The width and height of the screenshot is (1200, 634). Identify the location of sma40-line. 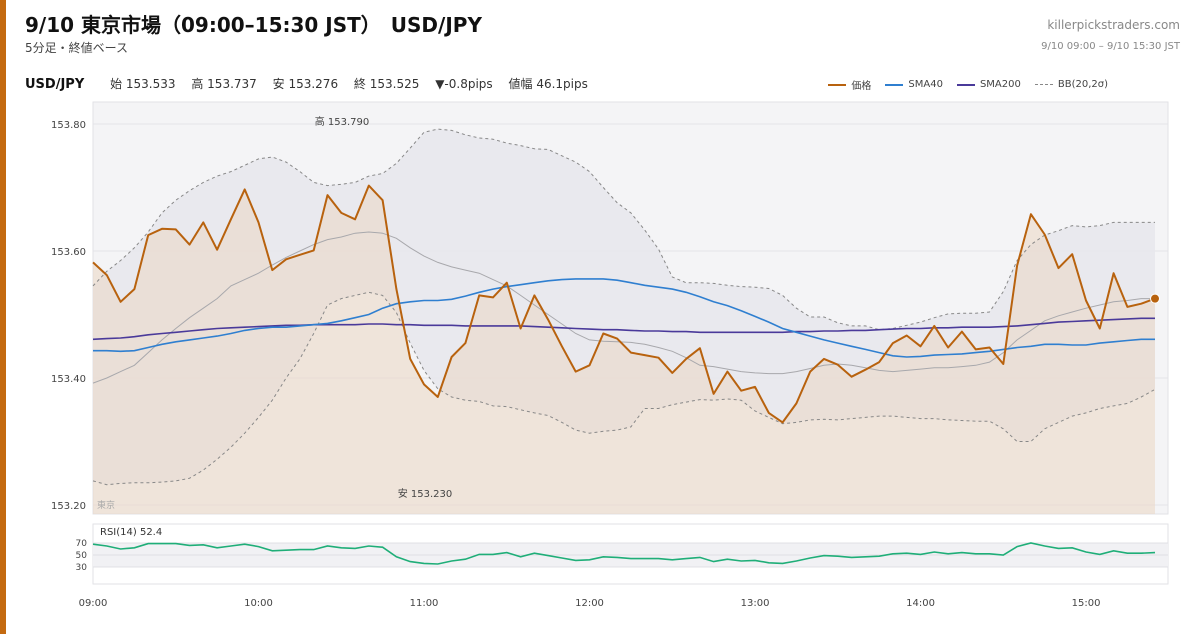
(624, 318).